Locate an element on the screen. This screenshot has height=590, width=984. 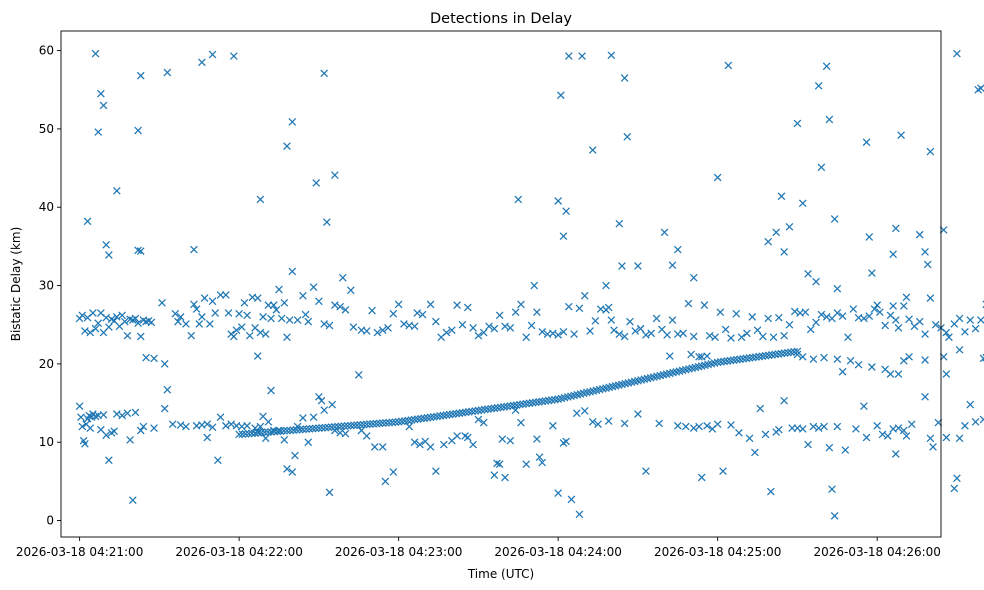
x-axis-label: Time (UTC) is located at coordinates (500, 574).